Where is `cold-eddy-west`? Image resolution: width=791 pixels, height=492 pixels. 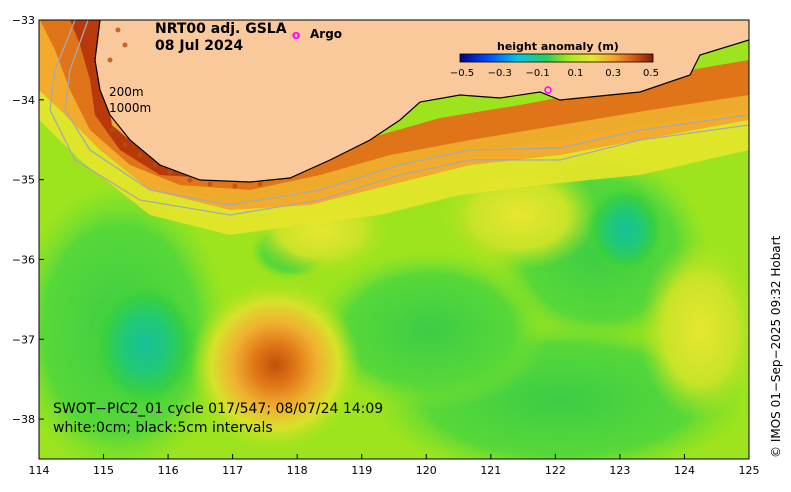 cold-eddy-west is located at coordinates (145, 345).